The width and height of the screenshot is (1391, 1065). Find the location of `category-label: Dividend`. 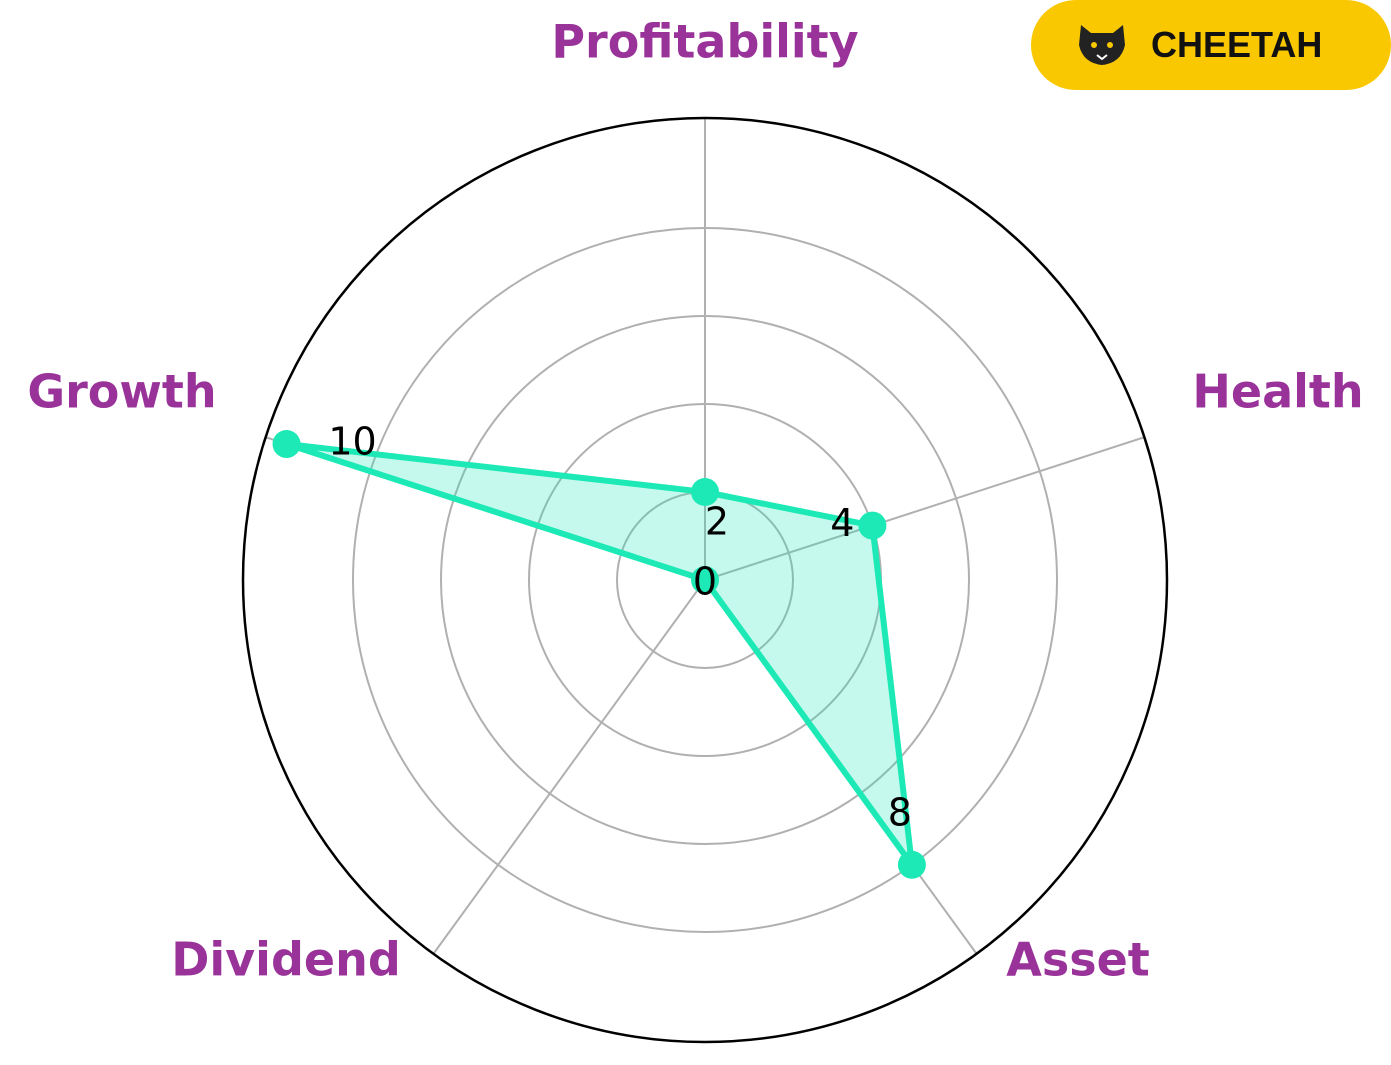

category-label: Dividend is located at coordinates (286, 960).